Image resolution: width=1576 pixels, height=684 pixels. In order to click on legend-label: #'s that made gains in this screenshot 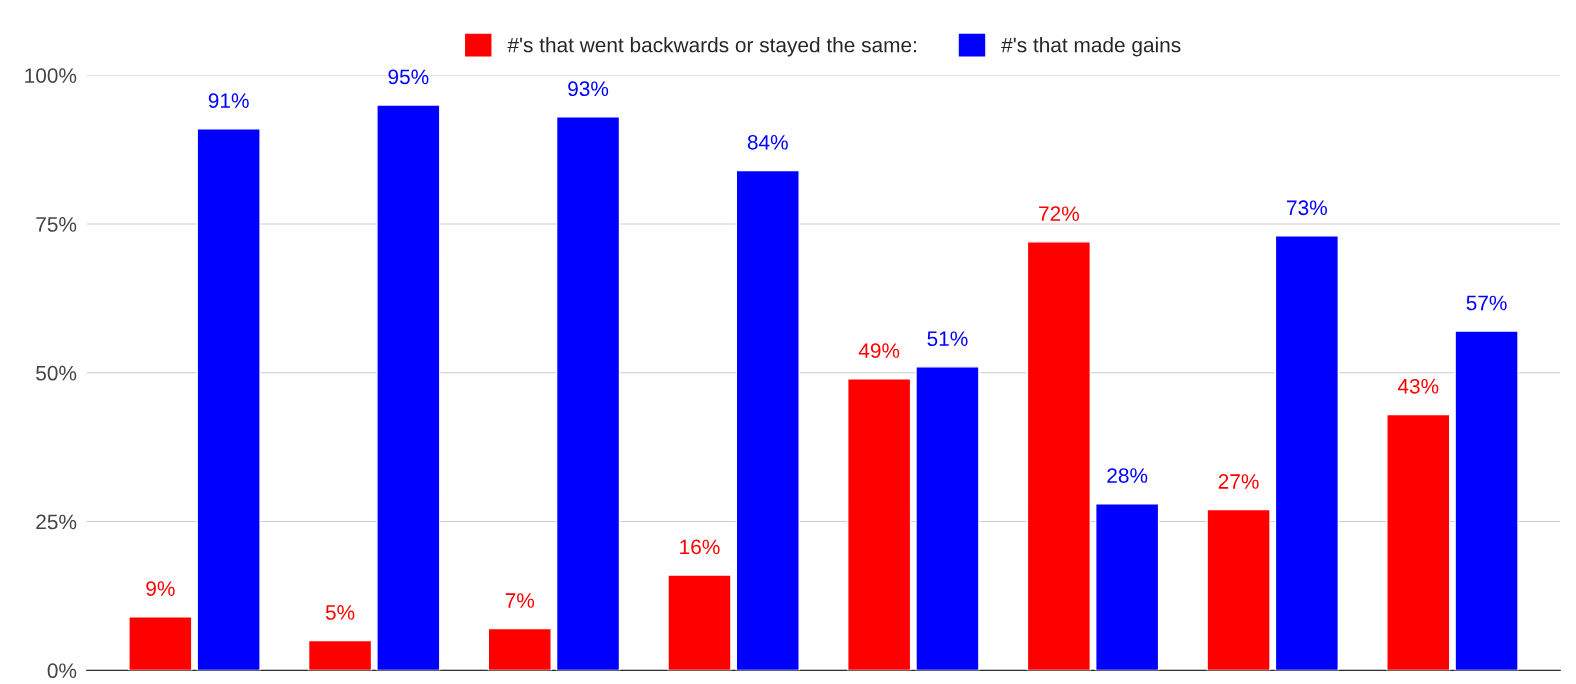, I will do `click(1091, 47)`.